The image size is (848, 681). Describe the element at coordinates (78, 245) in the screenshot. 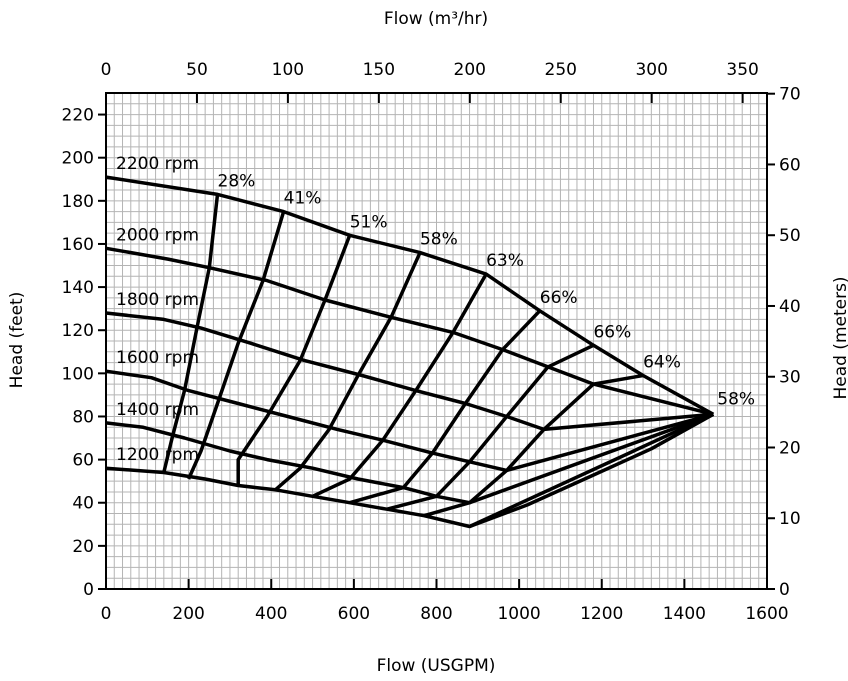

I see `y-tick-label: 160` at that location.